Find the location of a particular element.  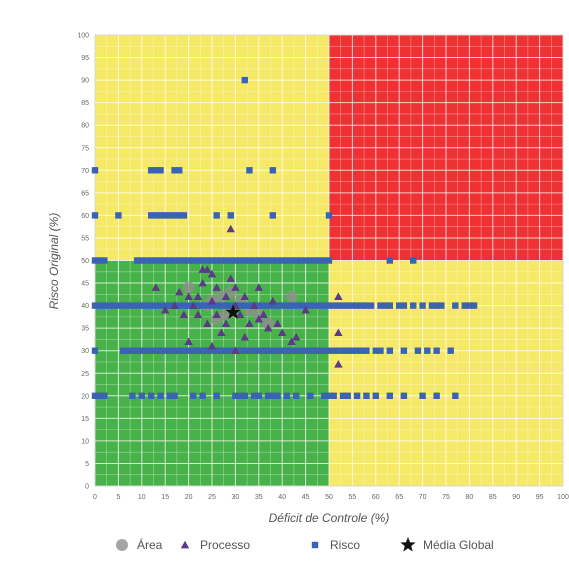

y-axis-title: Risco Original (%) is located at coordinates (54, 261).